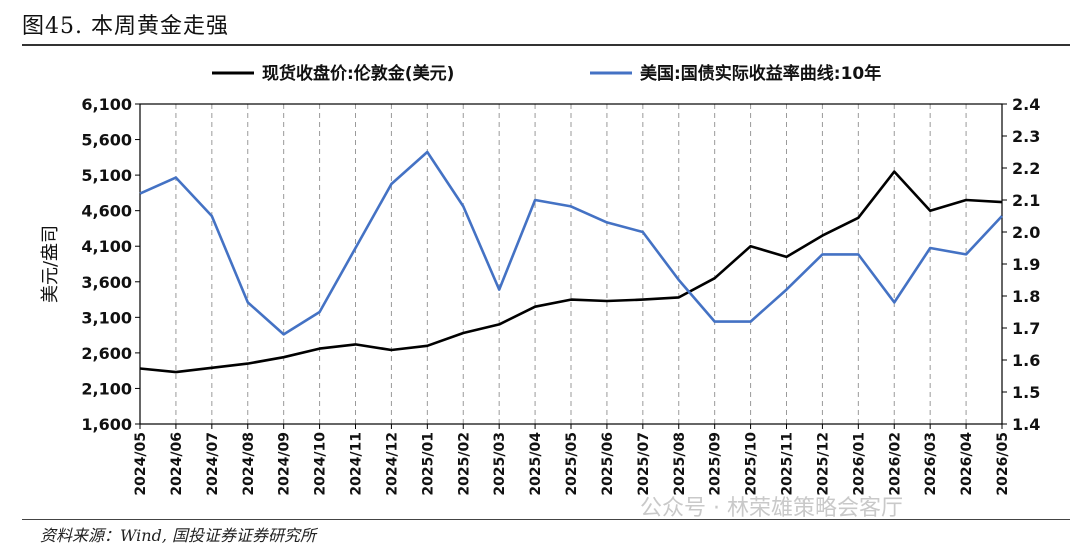 The height and width of the screenshot is (551, 1080). What do you see at coordinates (321, 464) in the screenshot?
I see `x-tick-label: 2024/10` at bounding box center [321, 464].